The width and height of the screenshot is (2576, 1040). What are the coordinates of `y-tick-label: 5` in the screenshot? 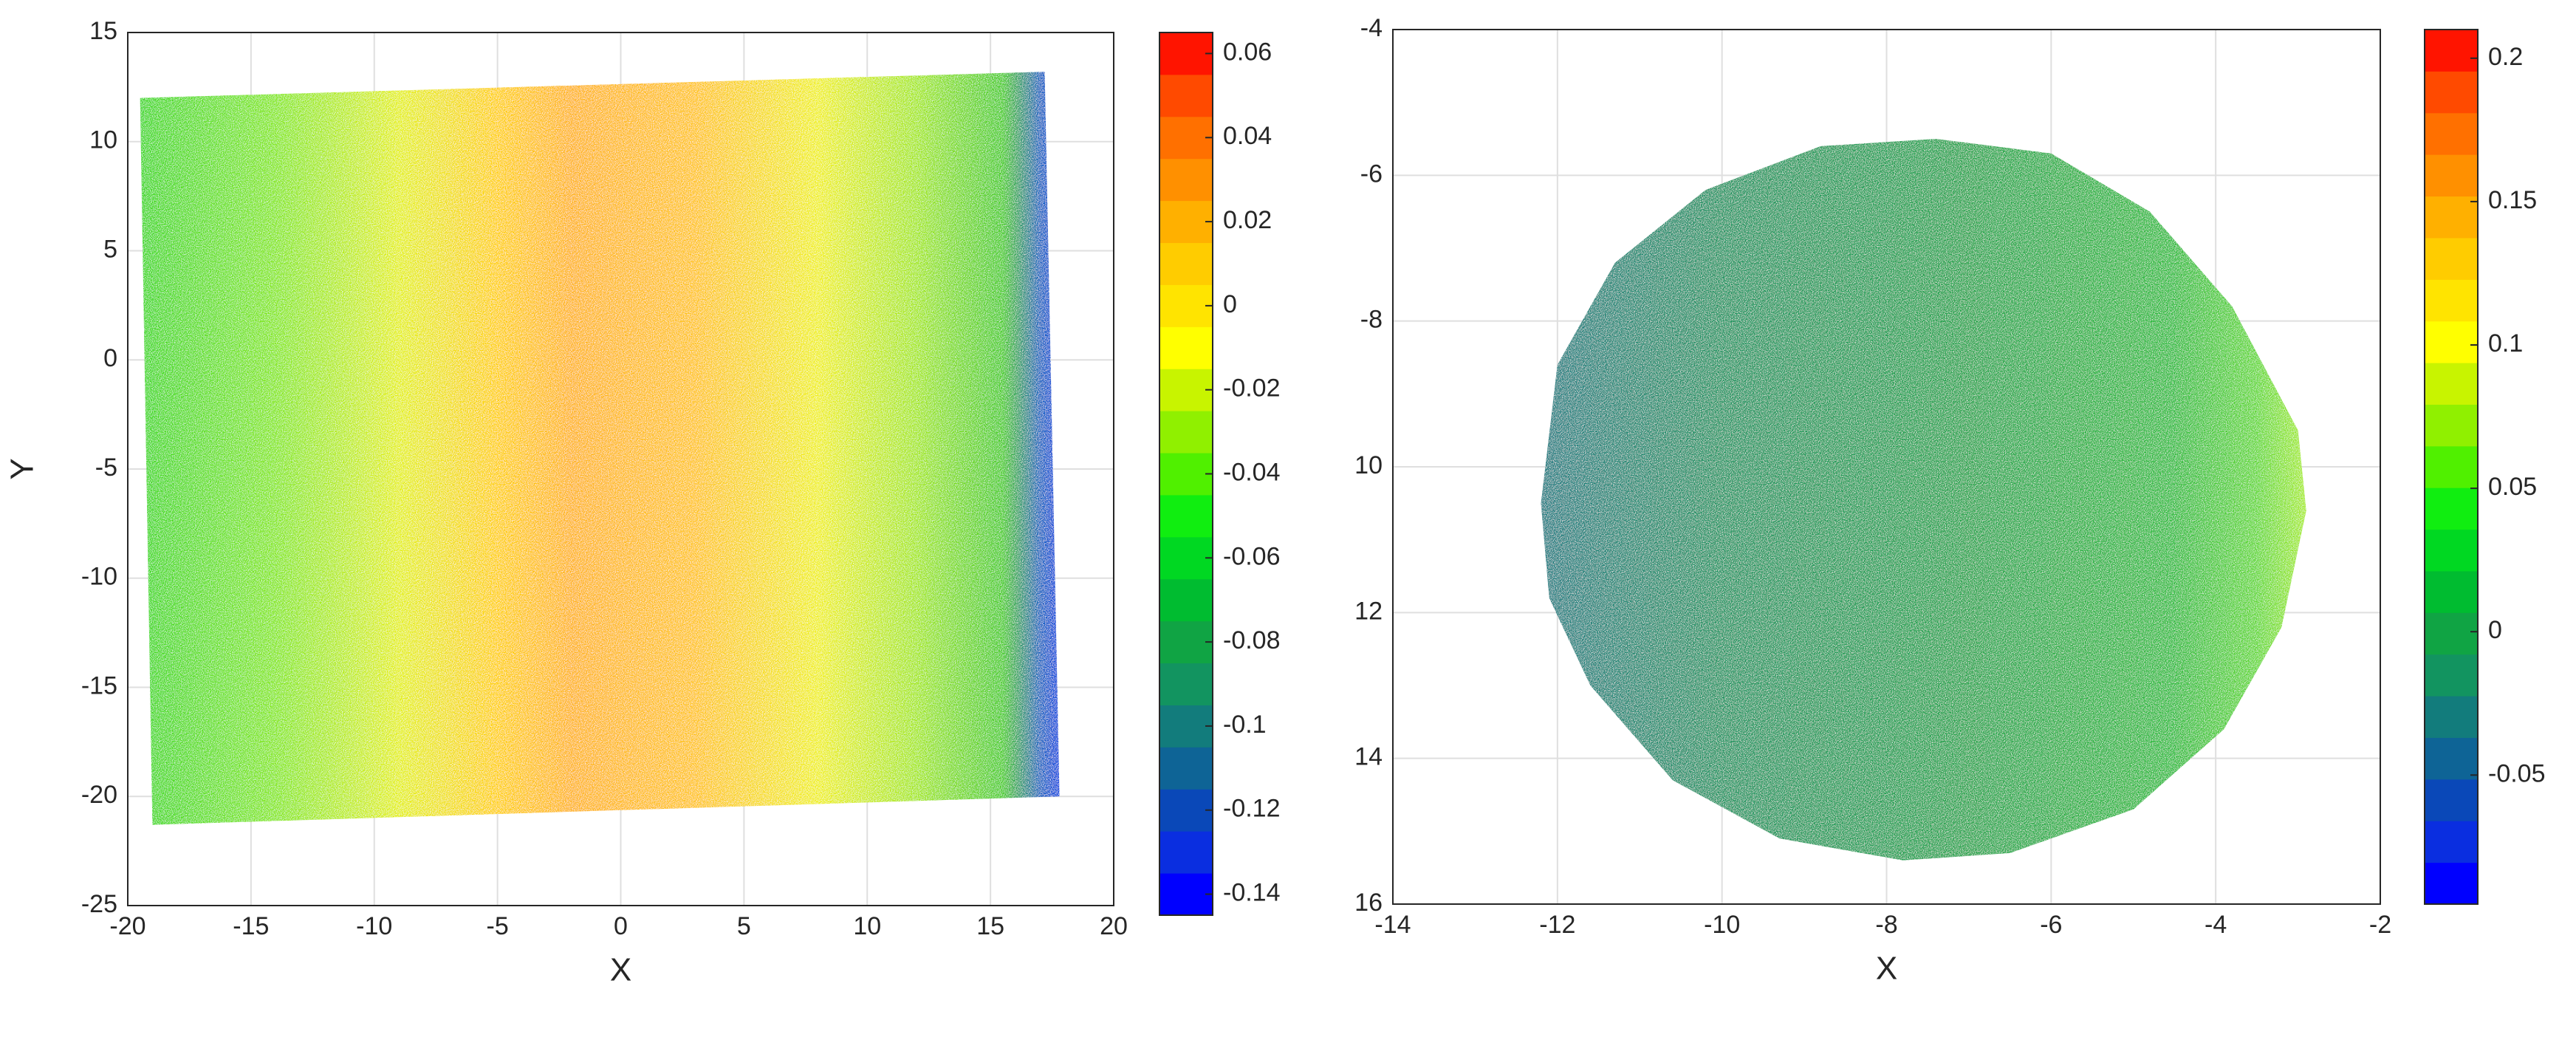 It's located at (110, 249).